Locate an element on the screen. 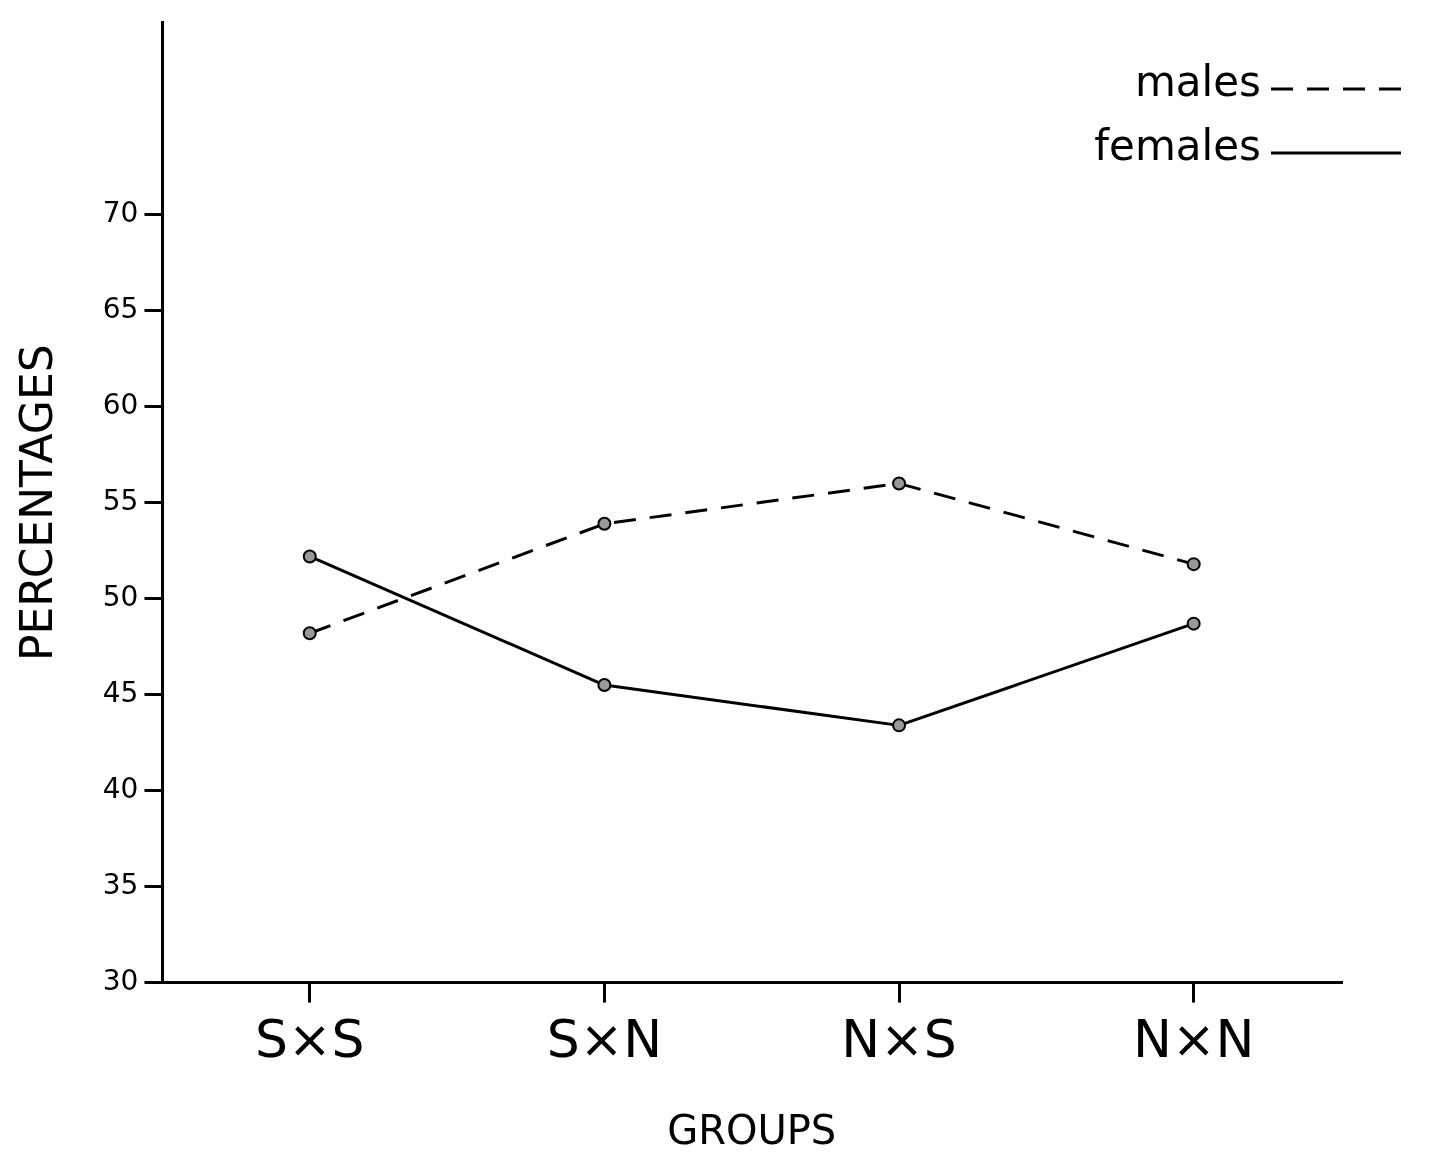 The width and height of the screenshot is (1431, 1172). x-tick-label: S×N is located at coordinates (604, 1039).